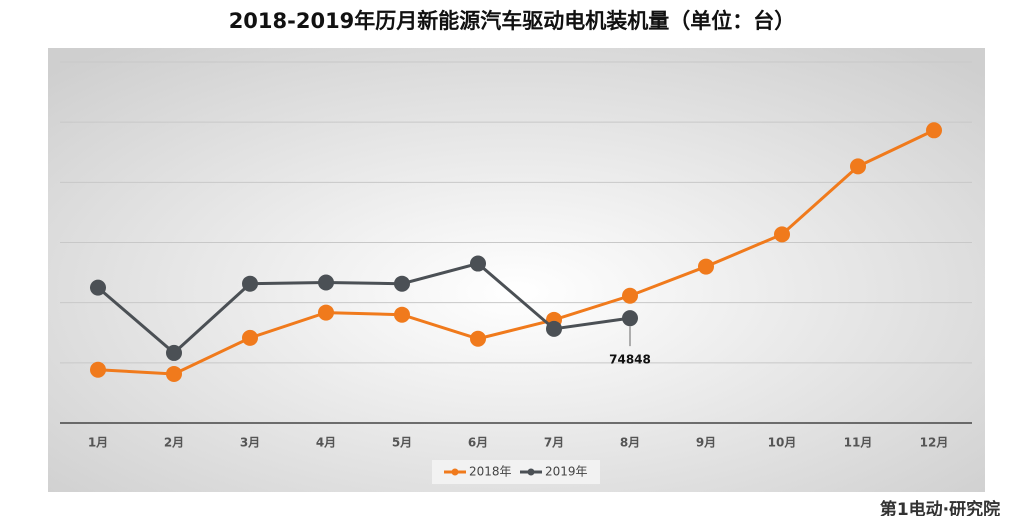 This screenshot has height=516, width=1024. I want to click on x-tick-label: 12月, so click(934, 443).